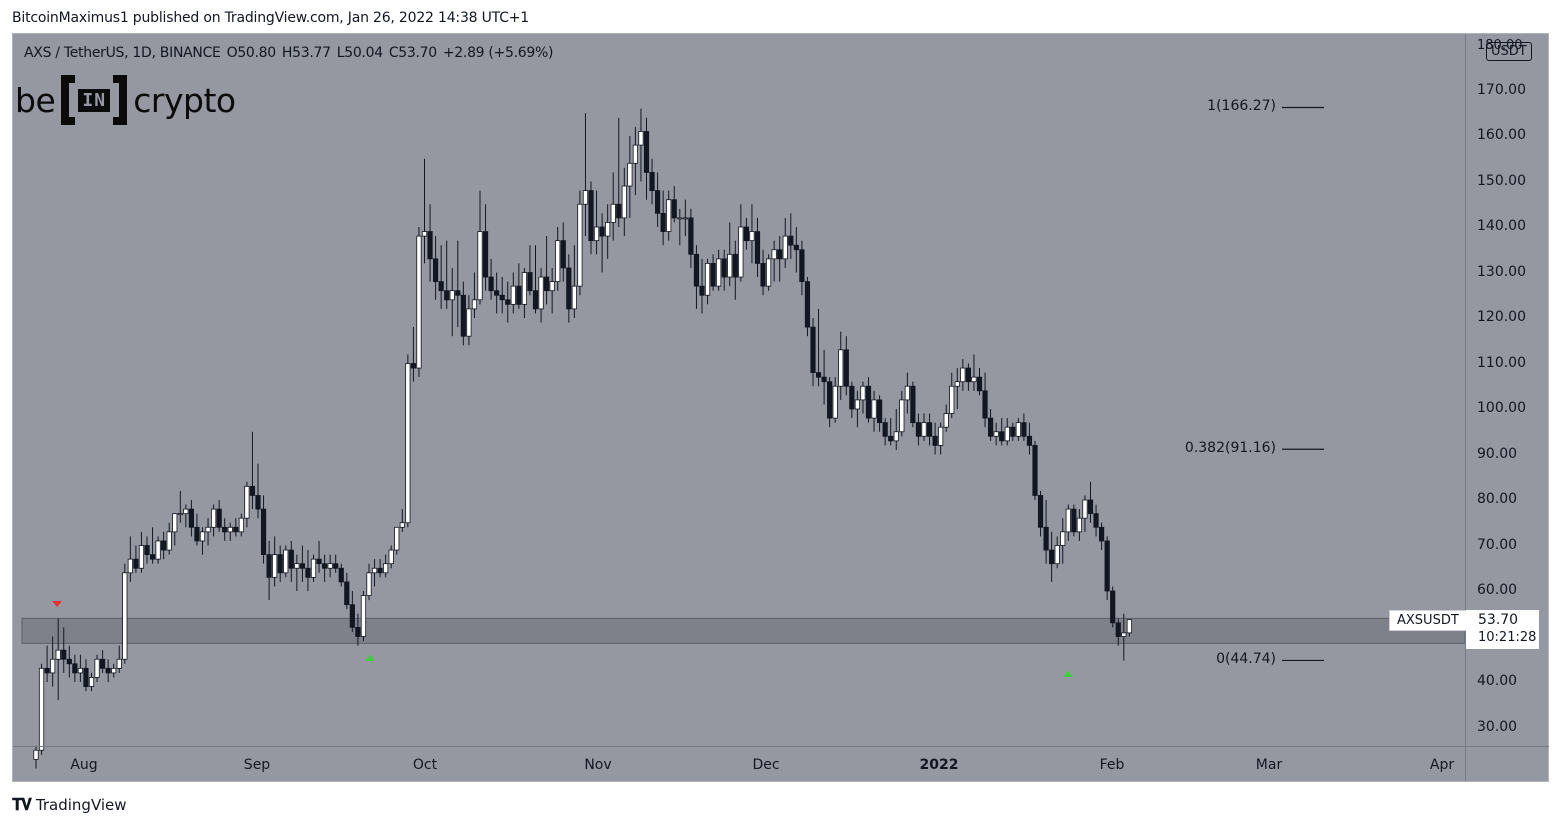 Image resolution: width=1562 pixels, height=826 pixels. What do you see at coordinates (1509, 51) in the screenshot?
I see `currency-button: USDT` at bounding box center [1509, 51].